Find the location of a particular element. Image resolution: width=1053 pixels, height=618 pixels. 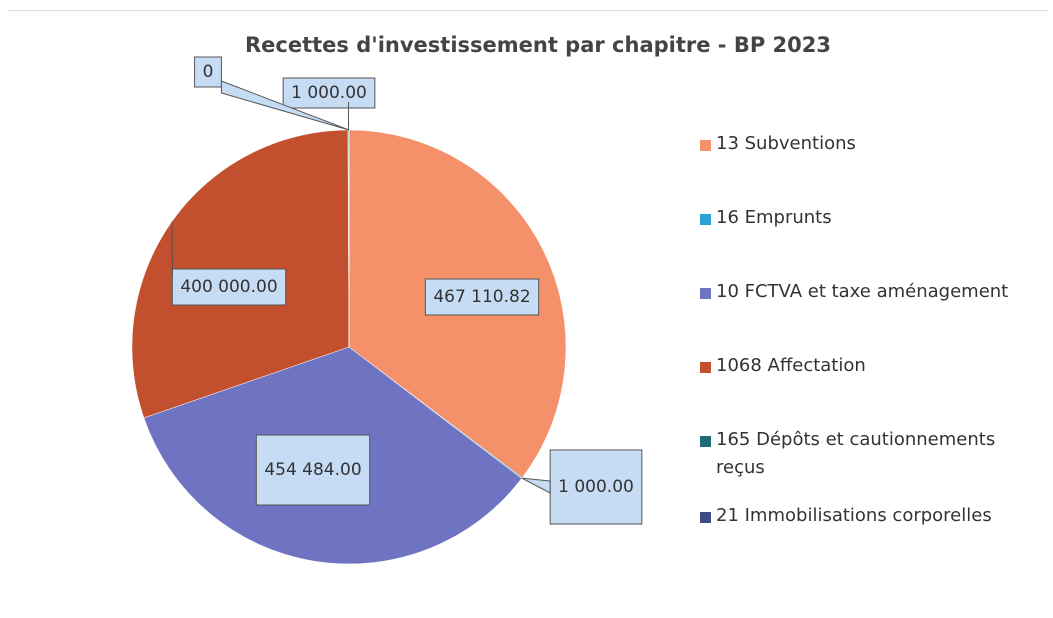

legend-item: 165 Dépôts et cautionnements reçus is located at coordinates (867, 454).